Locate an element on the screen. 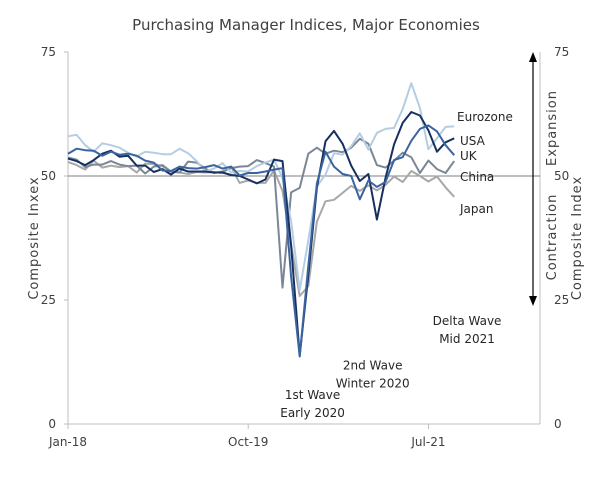  series-label-china: China is located at coordinates (477, 177).